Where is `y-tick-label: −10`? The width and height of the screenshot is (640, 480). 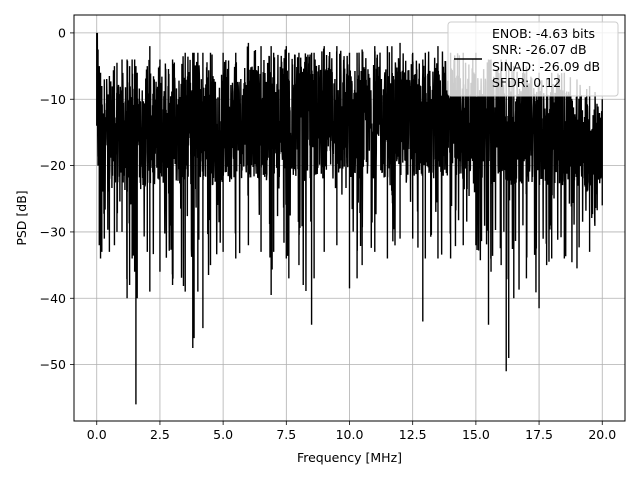
y-tick-label: −10 is located at coordinates (53, 99).